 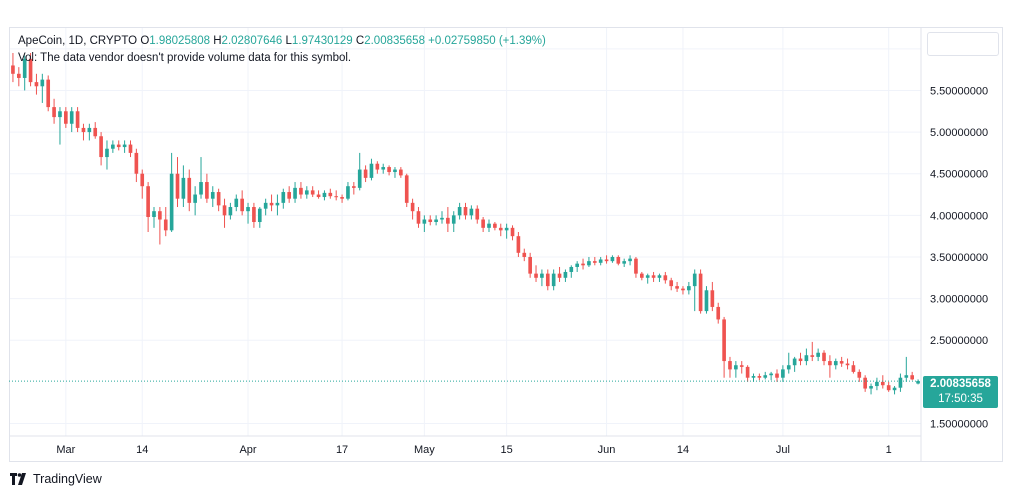 I want to click on price-scale-settings-box, so click(x=963, y=44).